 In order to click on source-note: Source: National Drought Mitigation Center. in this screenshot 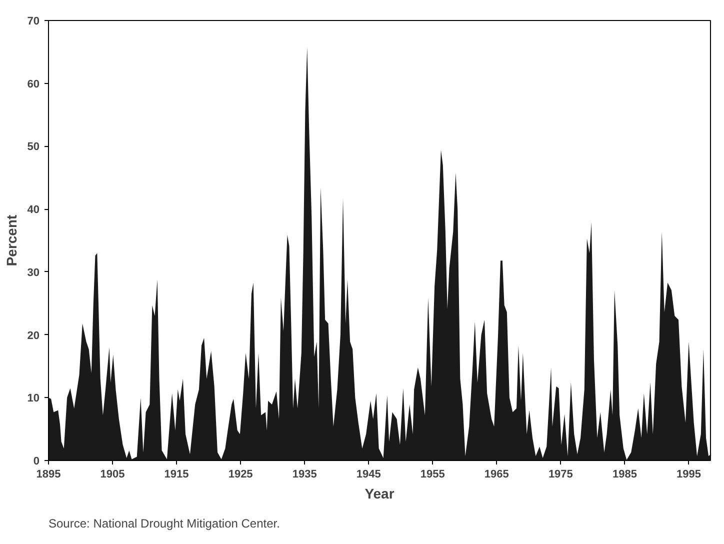, I will do `click(164, 523)`.